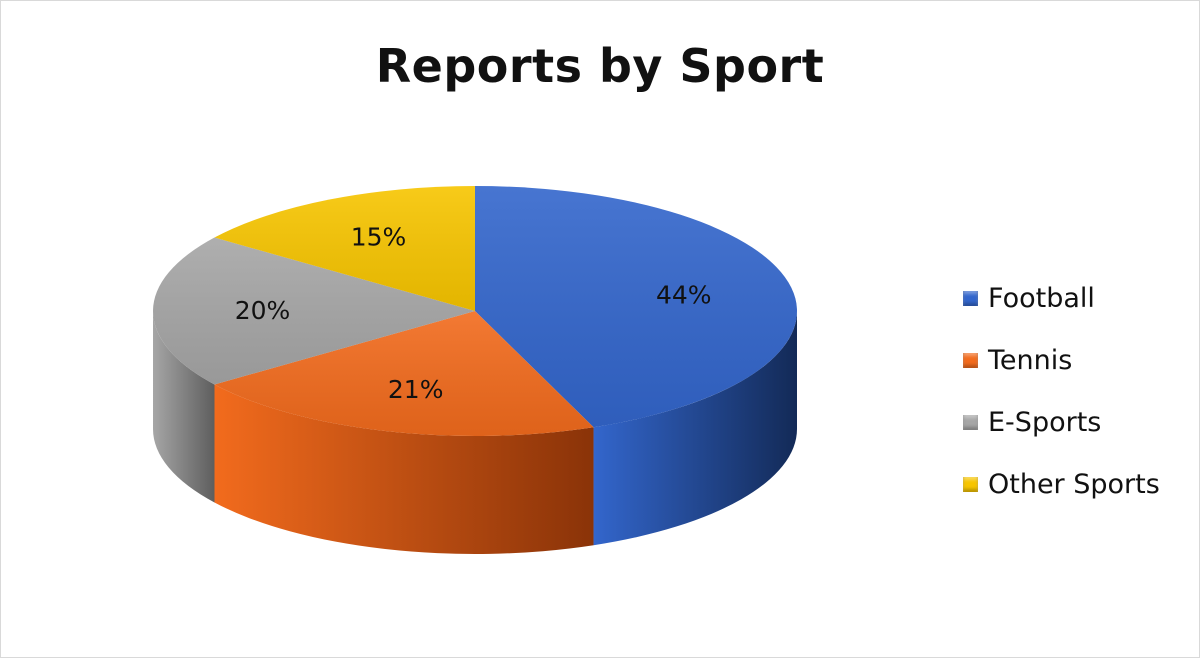  What do you see at coordinates (404, 469) in the screenshot?
I see `pie-slice-side-tennis` at bounding box center [404, 469].